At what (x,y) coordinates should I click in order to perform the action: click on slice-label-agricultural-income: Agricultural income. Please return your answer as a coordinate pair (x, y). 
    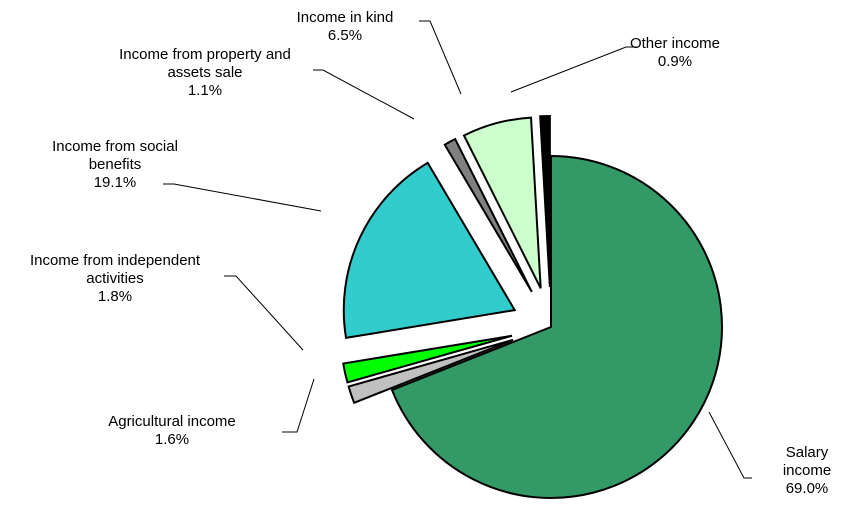
    Looking at the image, I should click on (172, 421).